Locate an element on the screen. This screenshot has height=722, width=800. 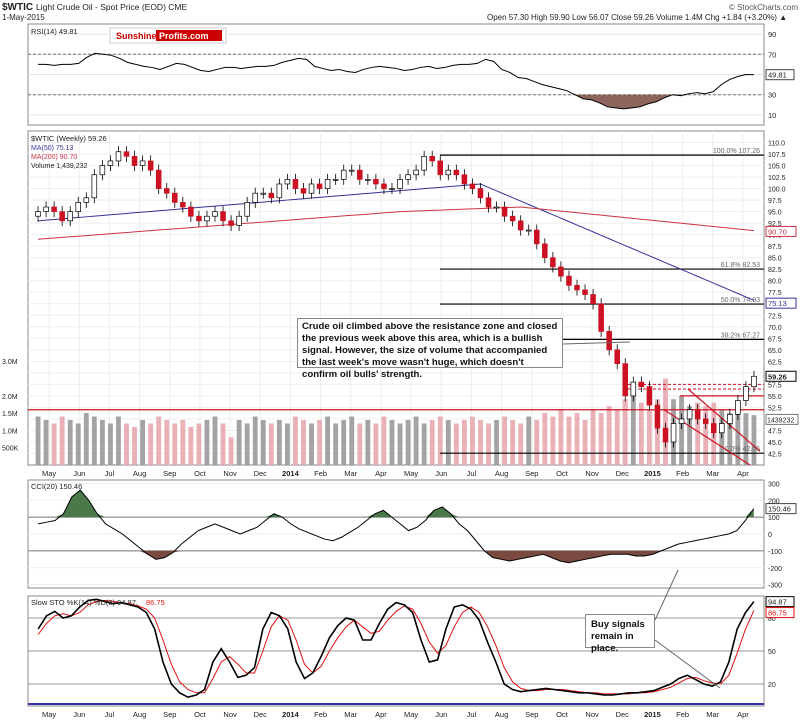
price-tick-label: 85.0 is located at coordinates (775, 259).